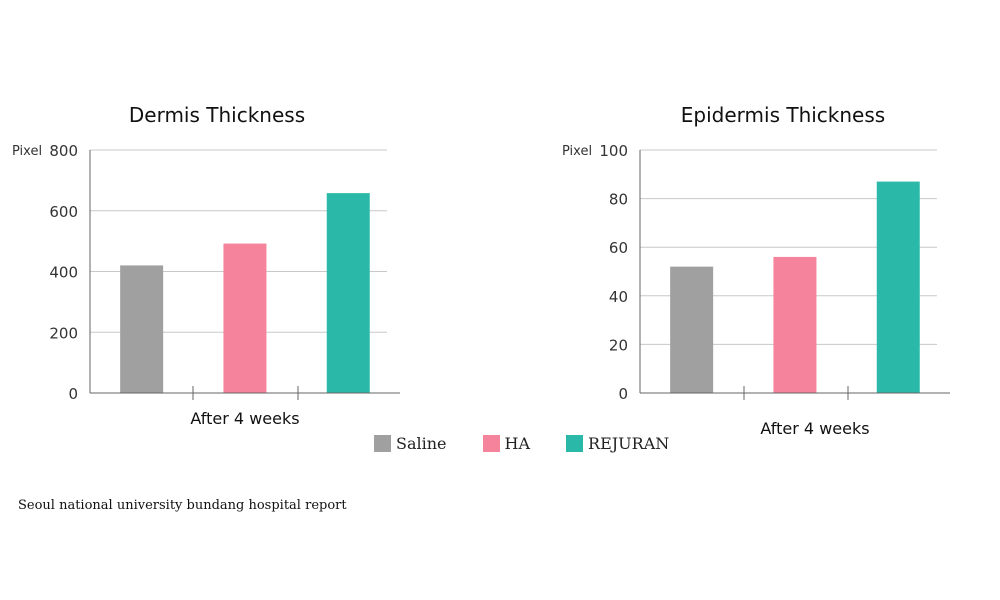  Describe the element at coordinates (618, 345) in the screenshot. I see `epidermis-y-tick-label: 20` at that location.